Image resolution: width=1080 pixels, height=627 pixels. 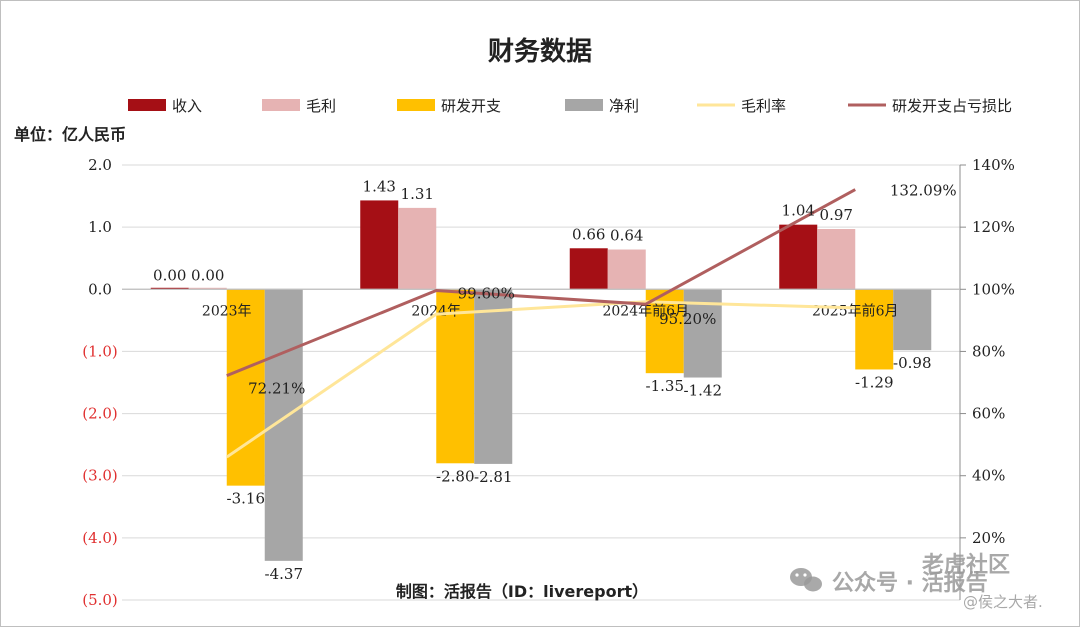 I want to click on line-毛利率, so click(x=540, y=379).